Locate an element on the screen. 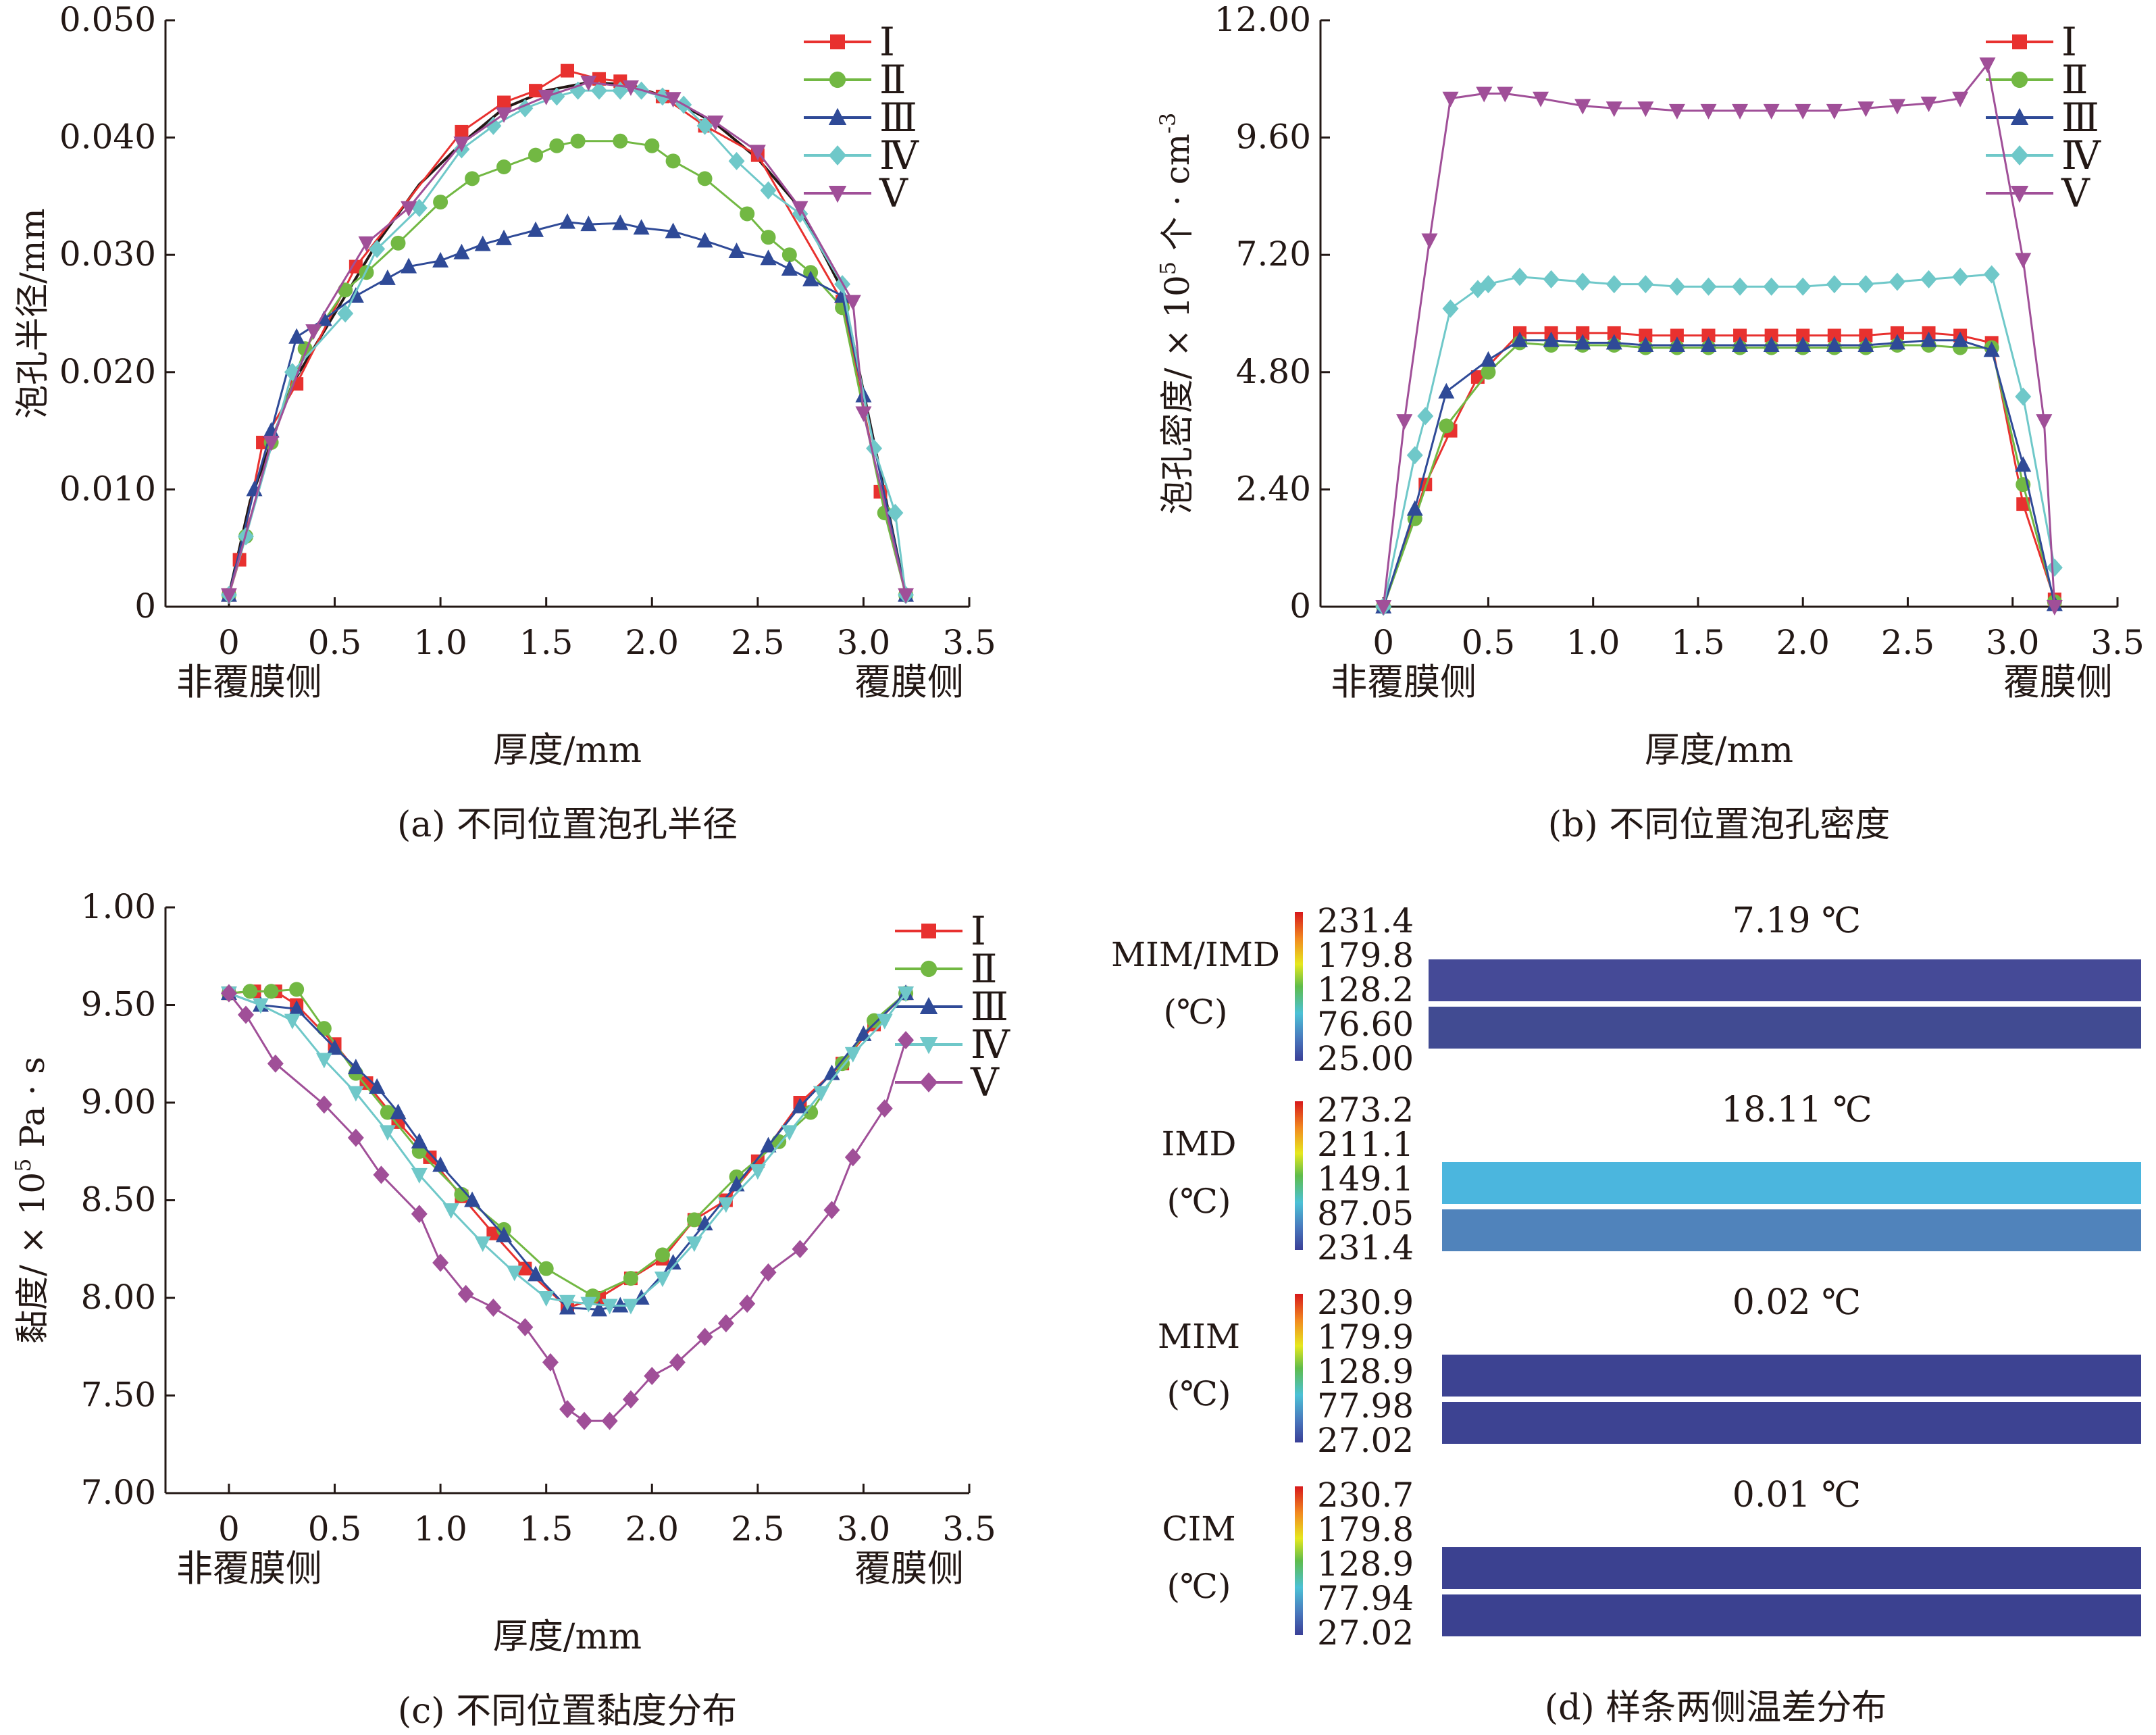  y-tick-label: 8.00 is located at coordinates (118, 1297).